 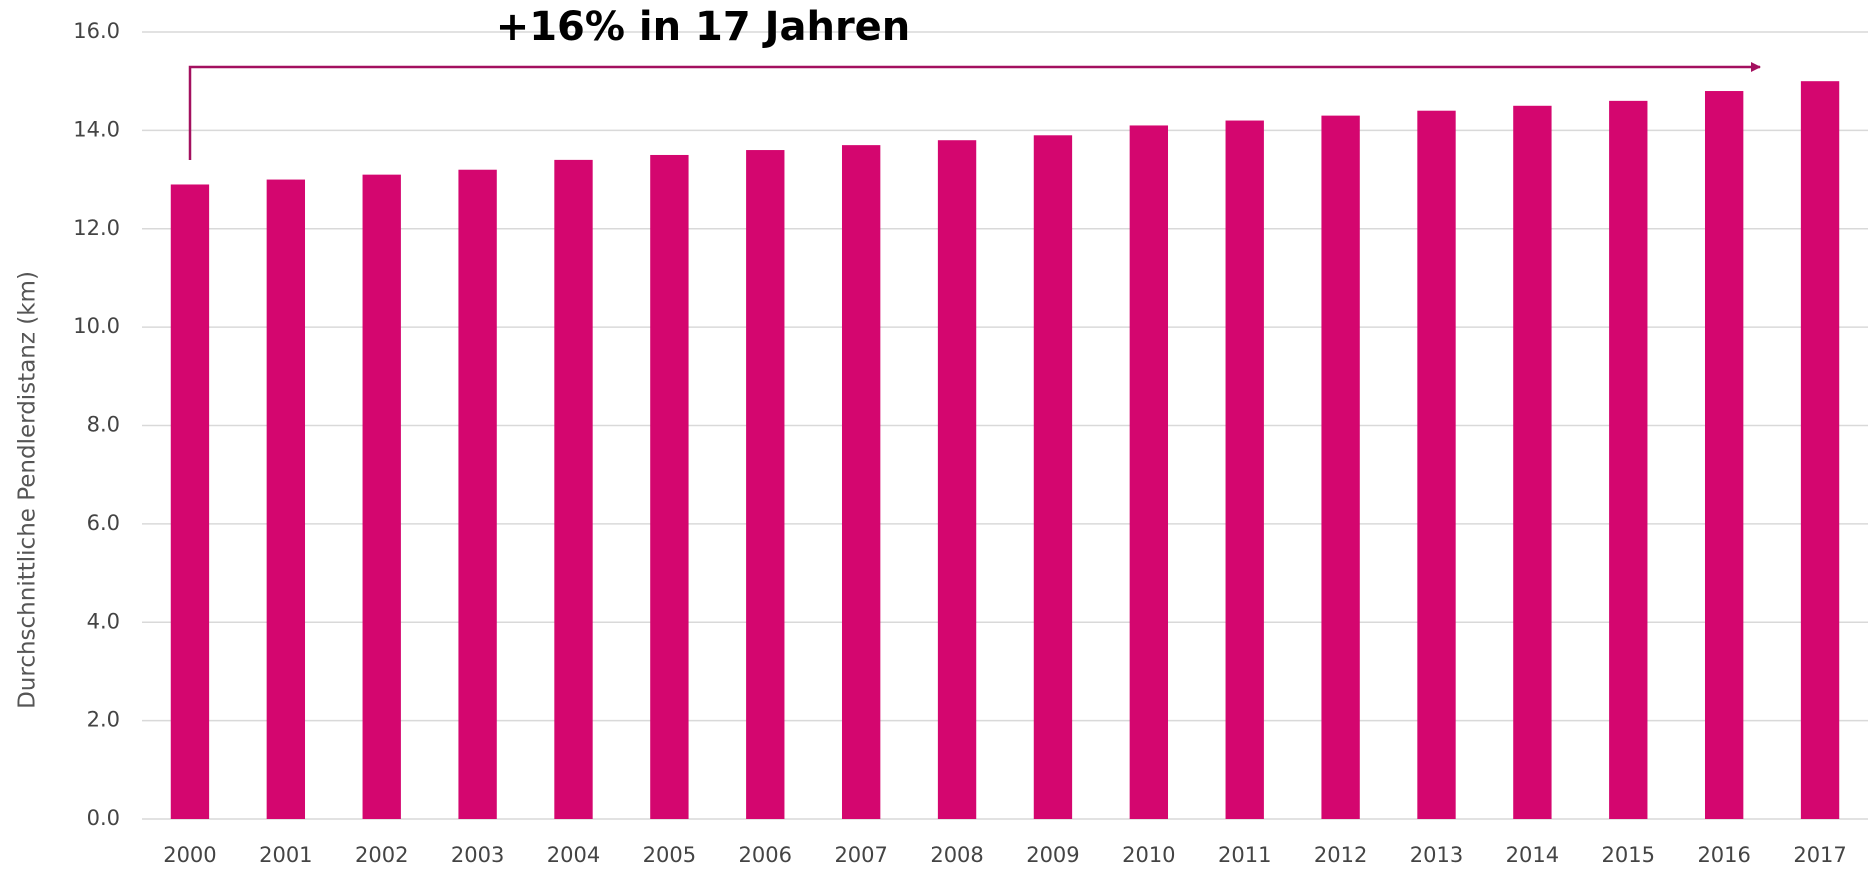 What do you see at coordinates (96, 31) in the screenshot?
I see `y-tick-label: 16.0` at bounding box center [96, 31].